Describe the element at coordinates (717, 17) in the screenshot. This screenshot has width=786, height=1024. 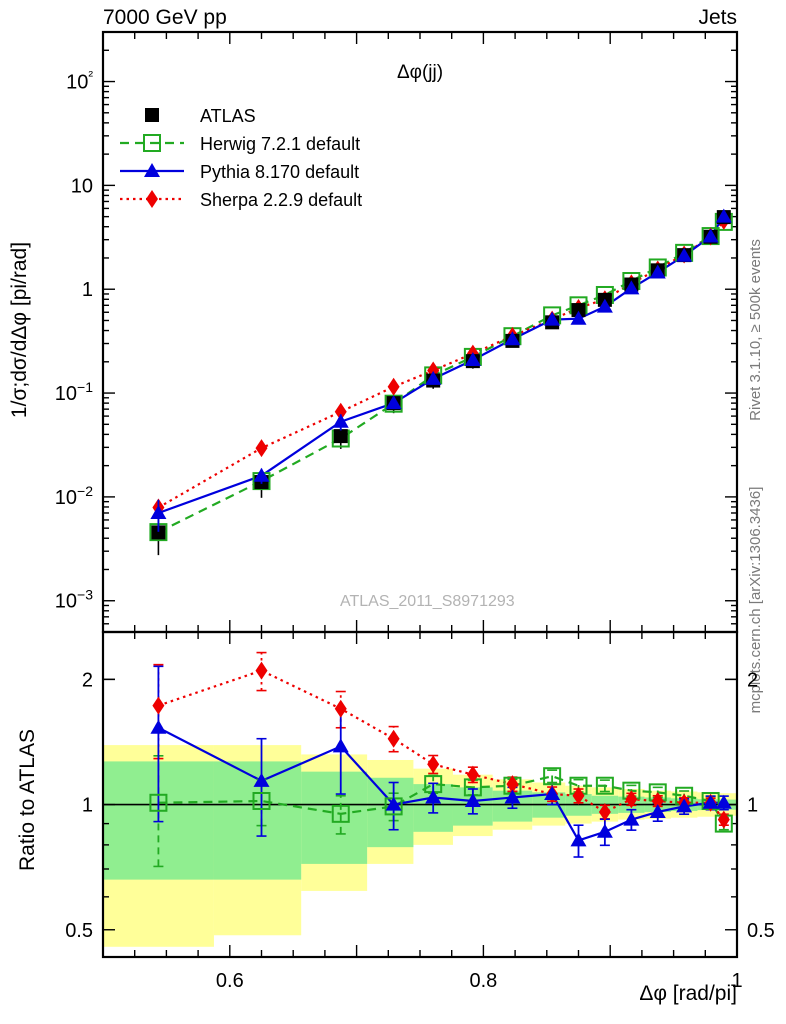
I see `header-process-label: Jets` at that location.